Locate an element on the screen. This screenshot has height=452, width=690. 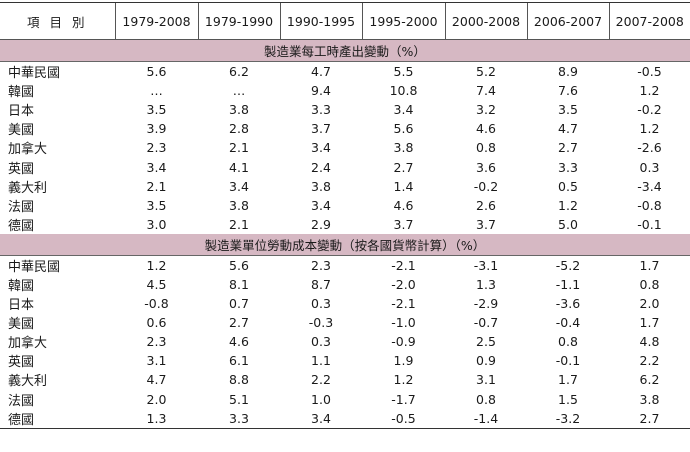
table-cell: -5.2 is located at coordinates (568, 265).